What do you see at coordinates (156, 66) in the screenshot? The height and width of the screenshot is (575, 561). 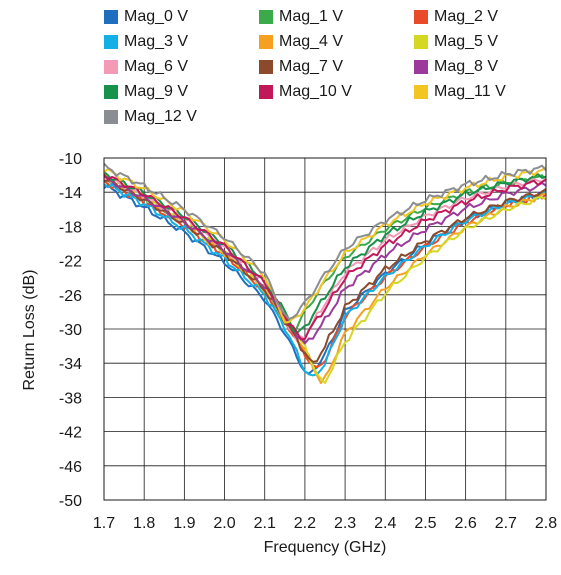 I see `legend-label: Mag_6 V` at bounding box center [156, 66].